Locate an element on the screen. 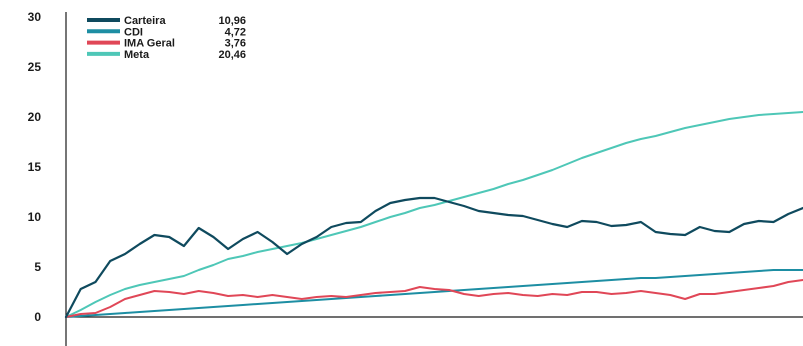 This screenshot has height=346, width=803. legend-value-cdi: 4,72 is located at coordinates (235, 32).